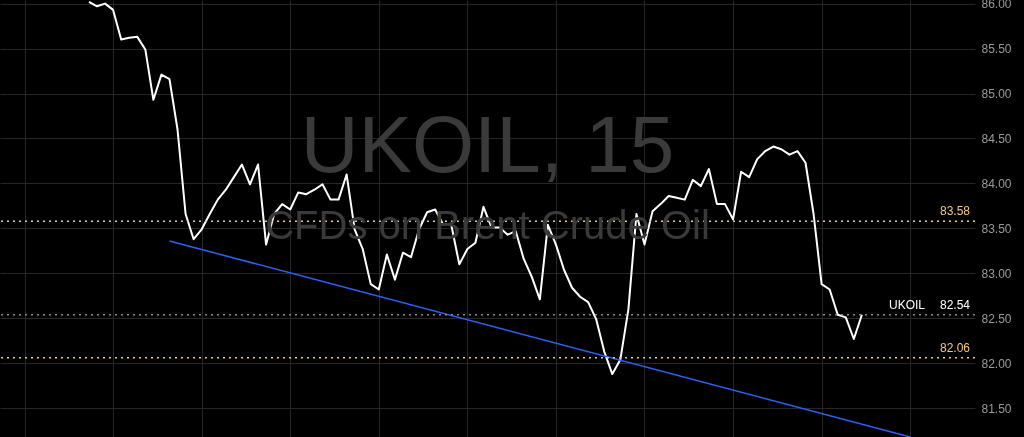  I want to click on y-tick-label: 85.00, so click(996, 94).